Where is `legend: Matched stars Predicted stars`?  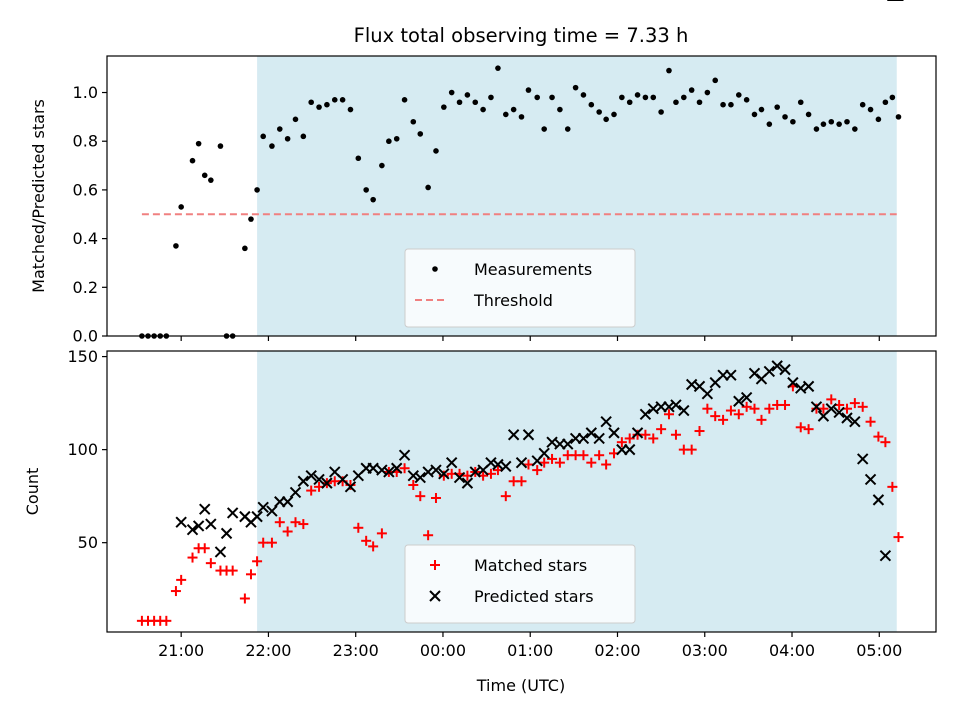
legend: Matched stars Predicted stars is located at coordinates (520, 584).